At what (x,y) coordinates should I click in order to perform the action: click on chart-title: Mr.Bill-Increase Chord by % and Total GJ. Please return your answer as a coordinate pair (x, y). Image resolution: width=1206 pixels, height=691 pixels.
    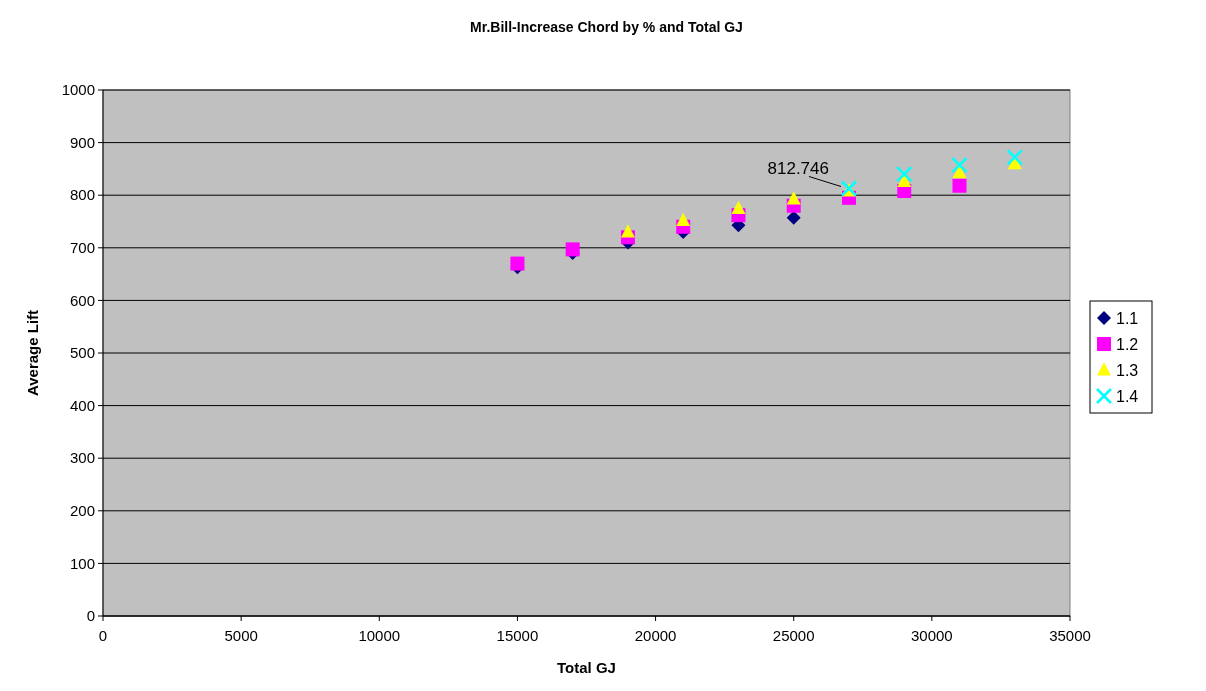
    Looking at the image, I should click on (606, 27).